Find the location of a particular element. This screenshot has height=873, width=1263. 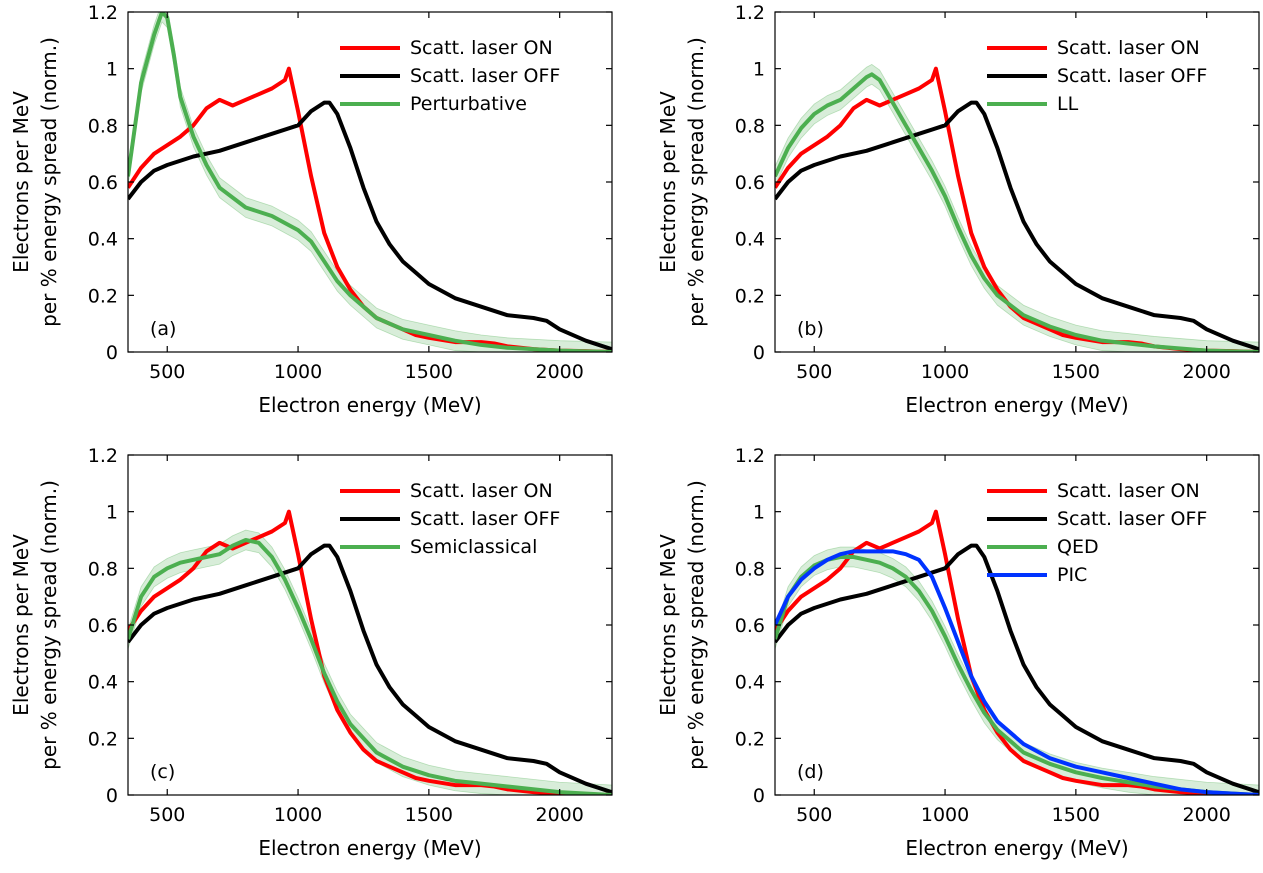

legend-entry: QED is located at coordinates (1078, 547).